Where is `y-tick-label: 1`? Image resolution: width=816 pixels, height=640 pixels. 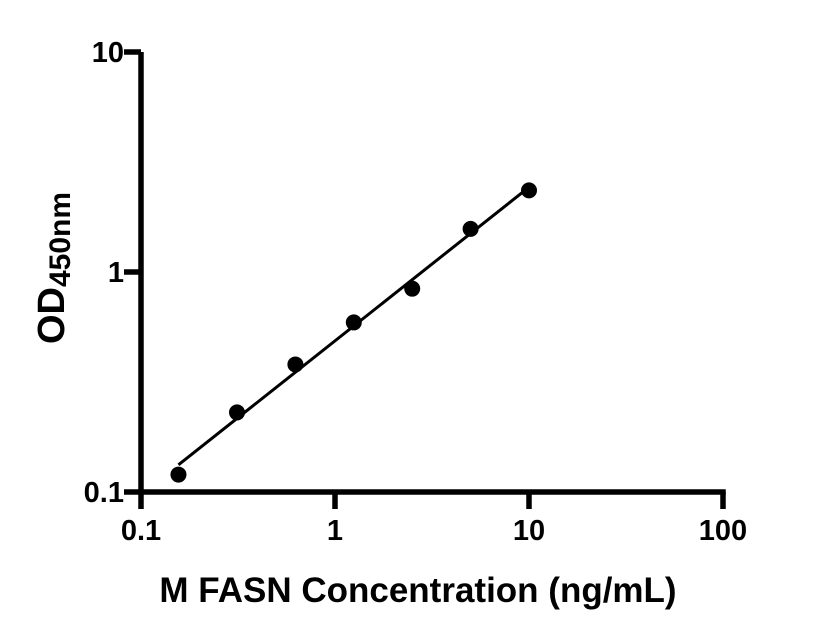 y-tick-label: 1 is located at coordinates (116, 273).